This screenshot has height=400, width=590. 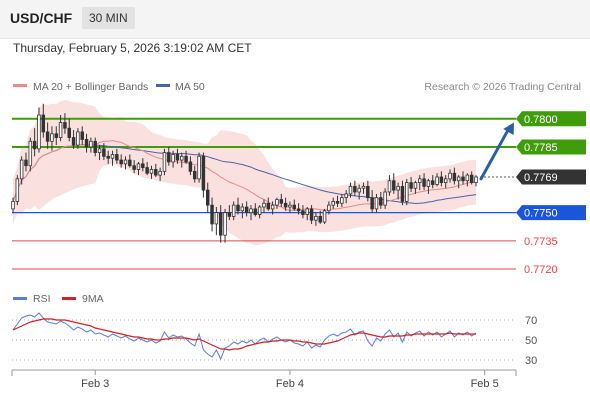 What do you see at coordinates (163, 85) in the screenshot?
I see `ma50-legend-swatch` at bounding box center [163, 85].